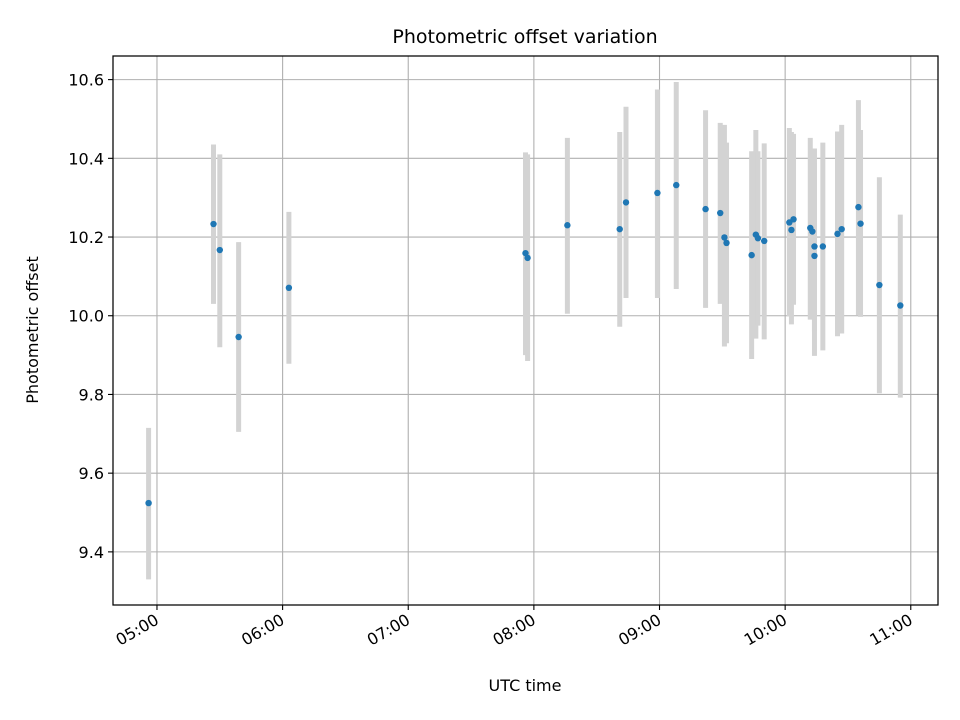 The image size is (960, 720). What do you see at coordinates (525, 685) in the screenshot?
I see `x-axis-label: UTC time` at bounding box center [525, 685].